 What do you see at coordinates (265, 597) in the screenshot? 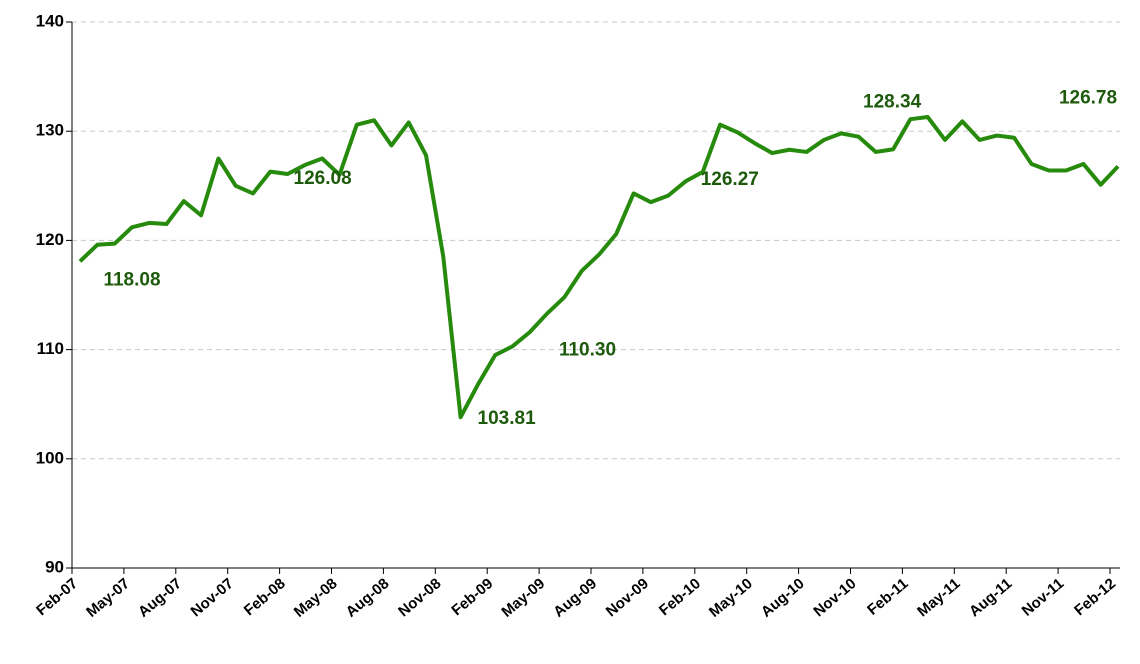
I see `x-tick-label: Feb-08` at bounding box center [265, 597].